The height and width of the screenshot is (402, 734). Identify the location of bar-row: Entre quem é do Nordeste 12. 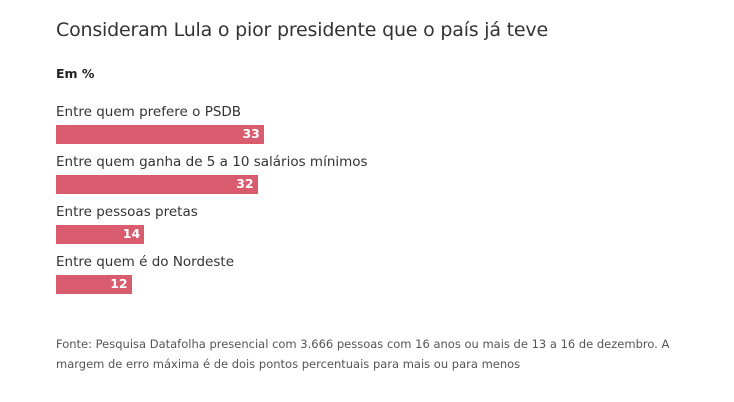
(366, 279).